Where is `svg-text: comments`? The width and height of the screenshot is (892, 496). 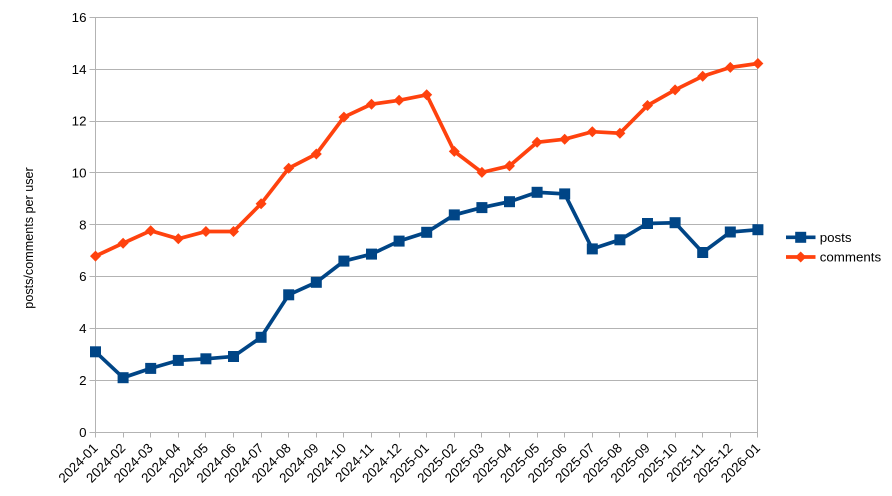
svg-text: comments is located at coordinates (851, 257).